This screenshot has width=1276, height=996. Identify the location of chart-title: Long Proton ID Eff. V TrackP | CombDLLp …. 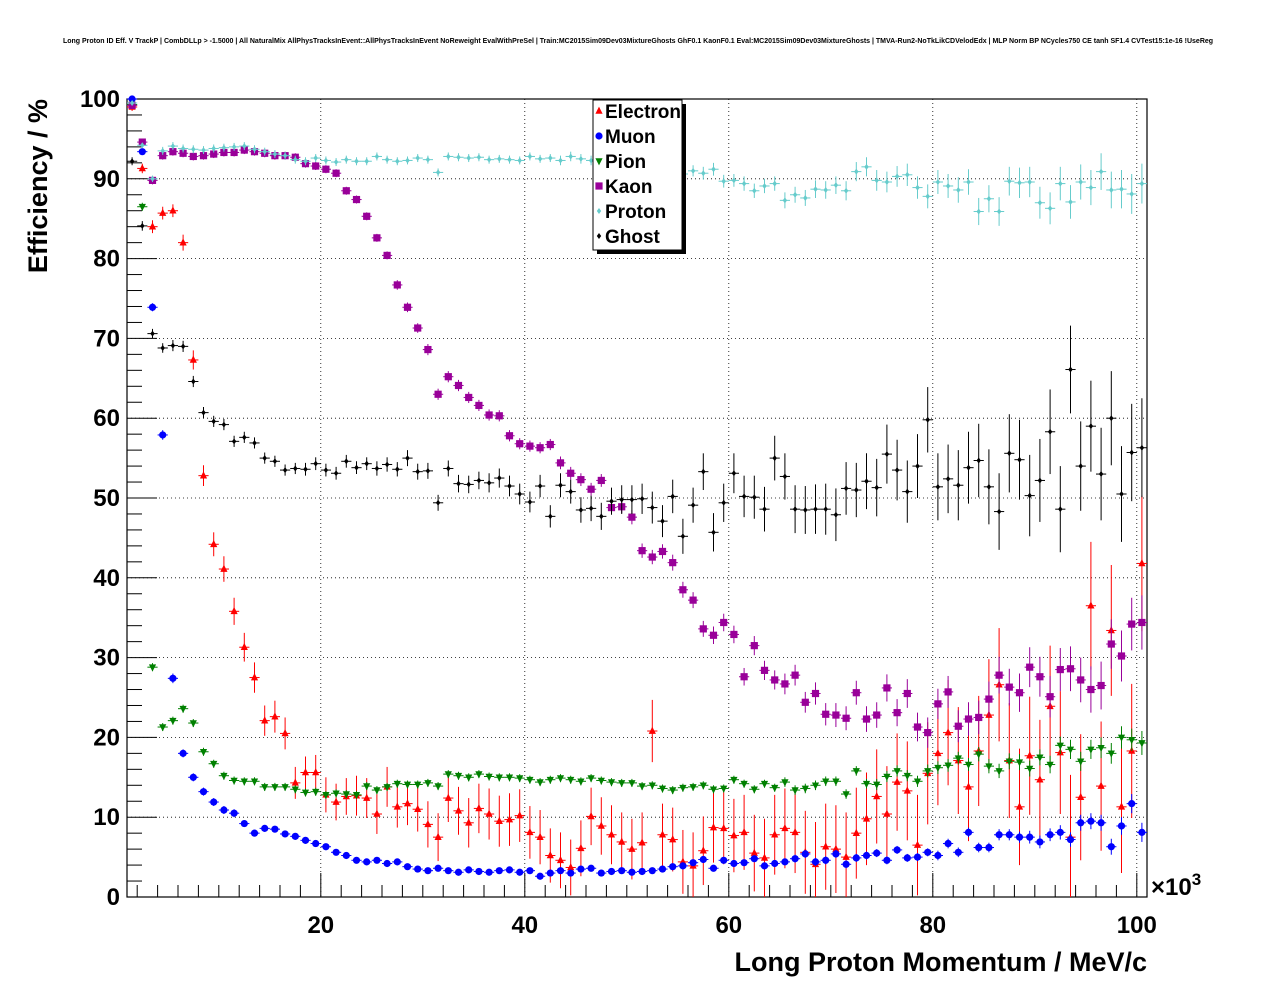
(638, 41).